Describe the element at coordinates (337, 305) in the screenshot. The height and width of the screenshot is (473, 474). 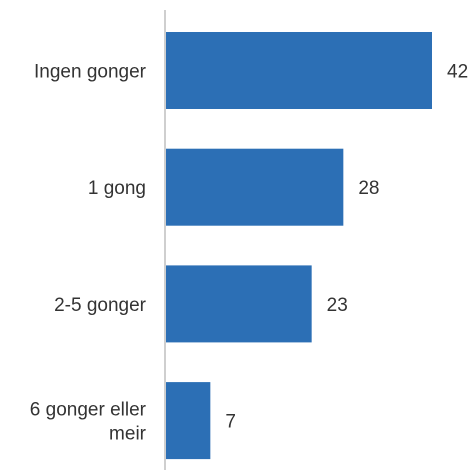
I see `value-label-2: 23` at that location.